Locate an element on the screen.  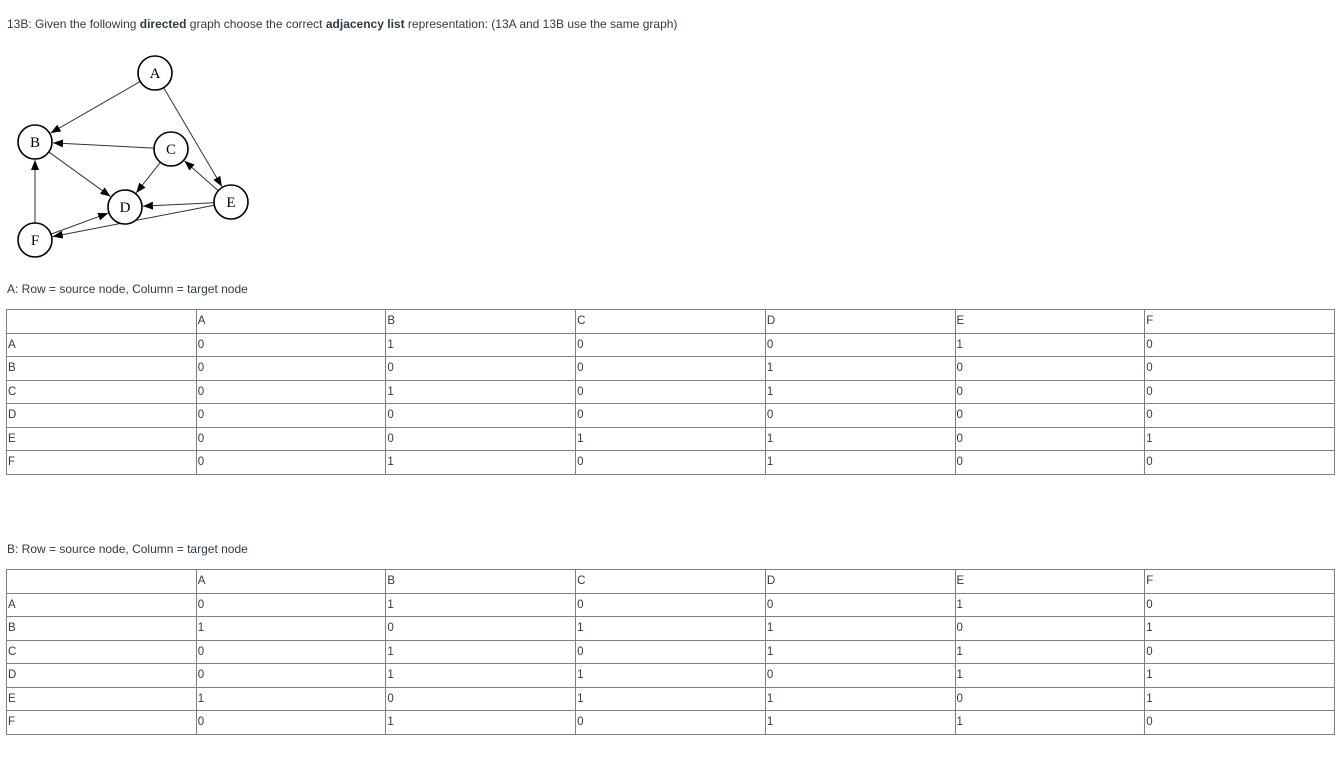
node-E: E is located at coordinates (231, 202).